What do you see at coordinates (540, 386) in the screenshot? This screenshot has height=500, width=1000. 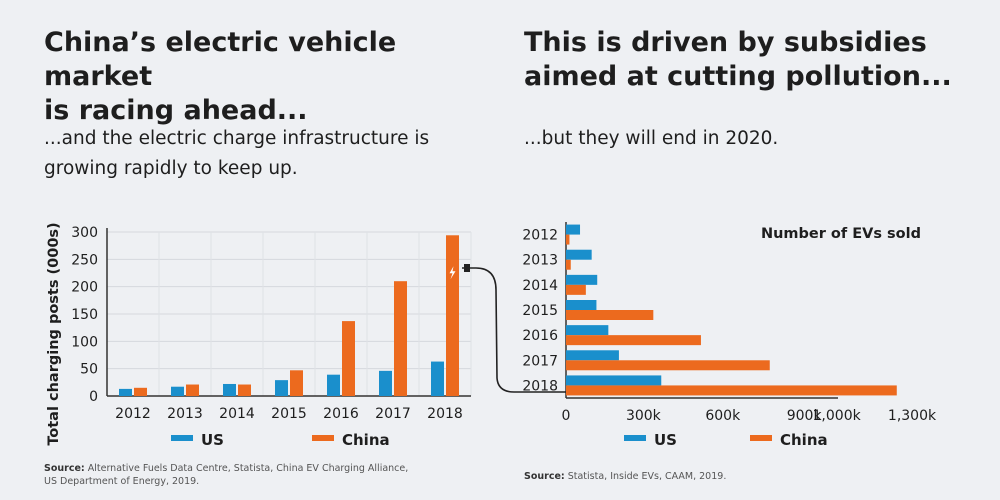 I see `y-tick-label: 2018` at bounding box center [540, 386].